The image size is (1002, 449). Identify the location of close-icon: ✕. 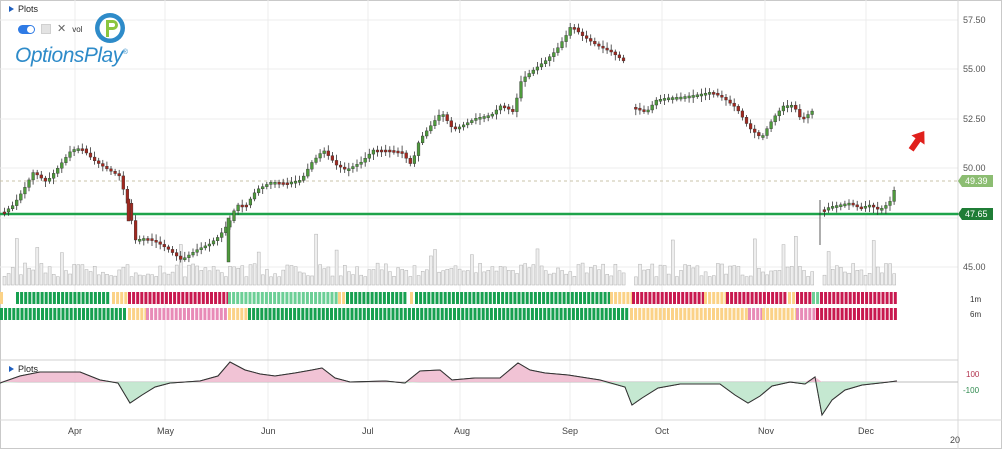
(62, 29).